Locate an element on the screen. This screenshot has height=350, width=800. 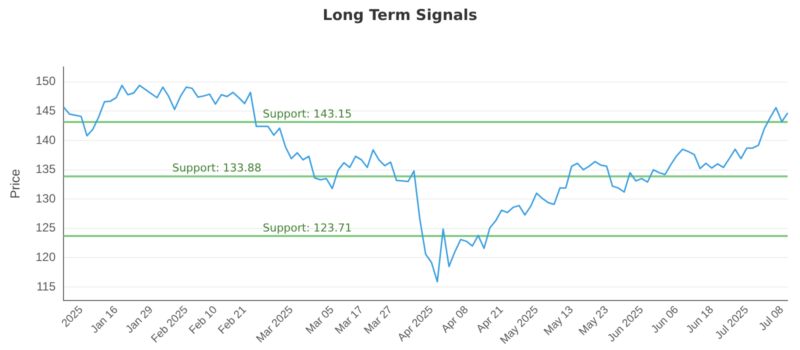
y-tick-label: 135 is located at coordinates (46, 169).